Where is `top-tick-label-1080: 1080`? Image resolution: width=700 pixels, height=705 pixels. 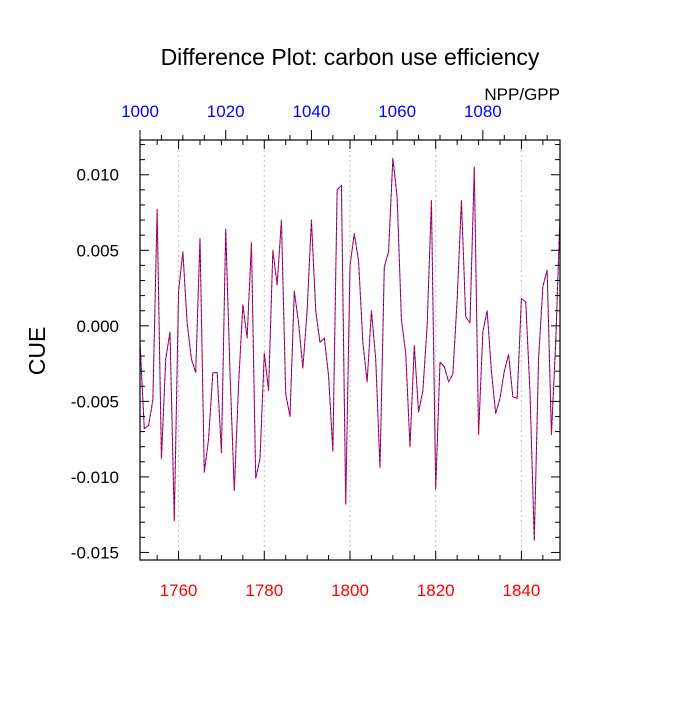 top-tick-label-1080: 1080 is located at coordinates (483, 111).